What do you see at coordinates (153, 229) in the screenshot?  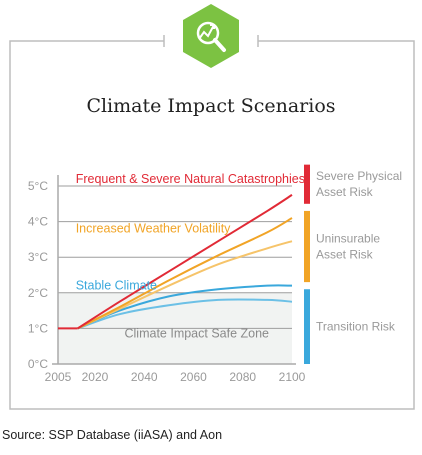 I see `annotation-label: Increased Weather Volatility` at bounding box center [153, 229].